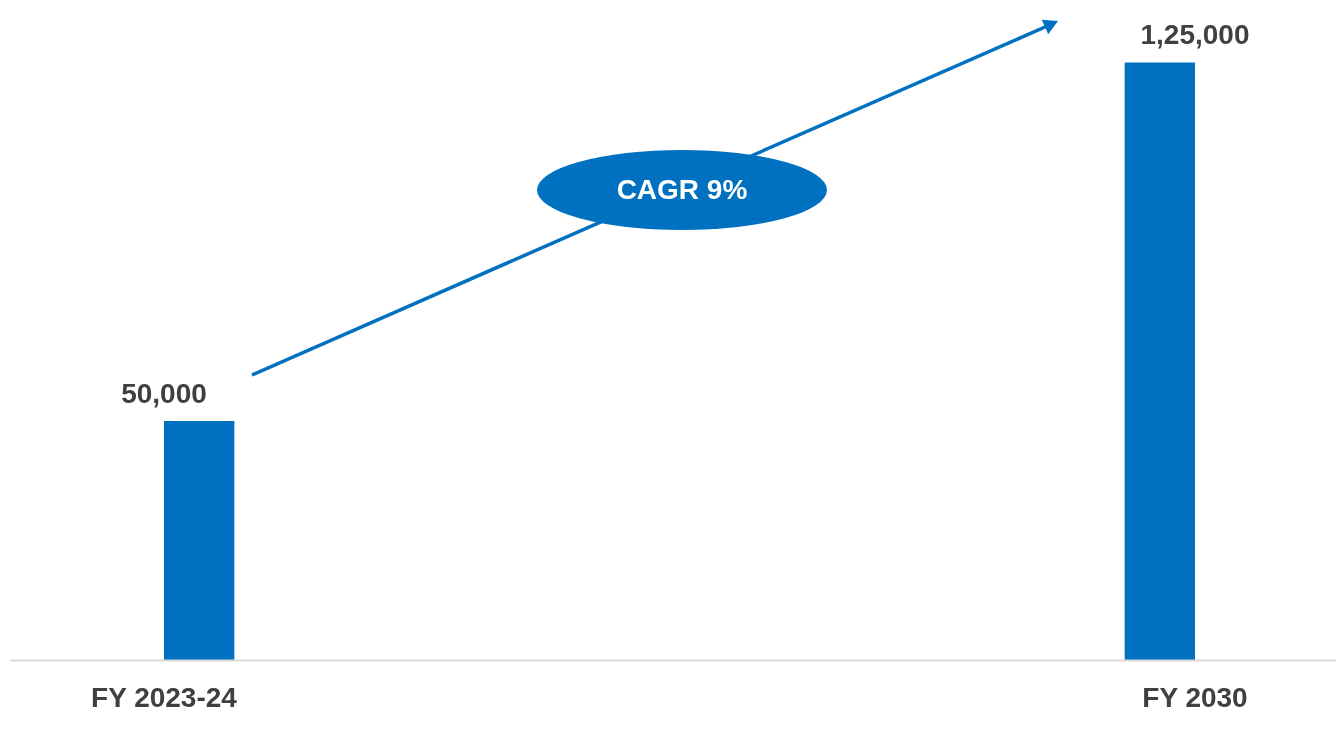 The image size is (1336, 738). I want to click on x-tick-label: FY 2030, so click(1195, 697).